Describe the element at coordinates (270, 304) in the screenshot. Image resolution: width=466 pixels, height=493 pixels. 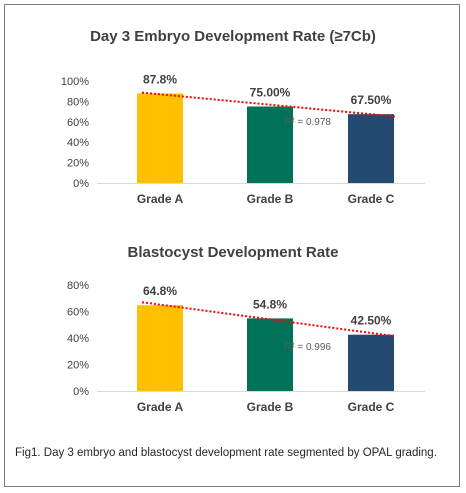
I see `data-label: 54.8%` at that location.